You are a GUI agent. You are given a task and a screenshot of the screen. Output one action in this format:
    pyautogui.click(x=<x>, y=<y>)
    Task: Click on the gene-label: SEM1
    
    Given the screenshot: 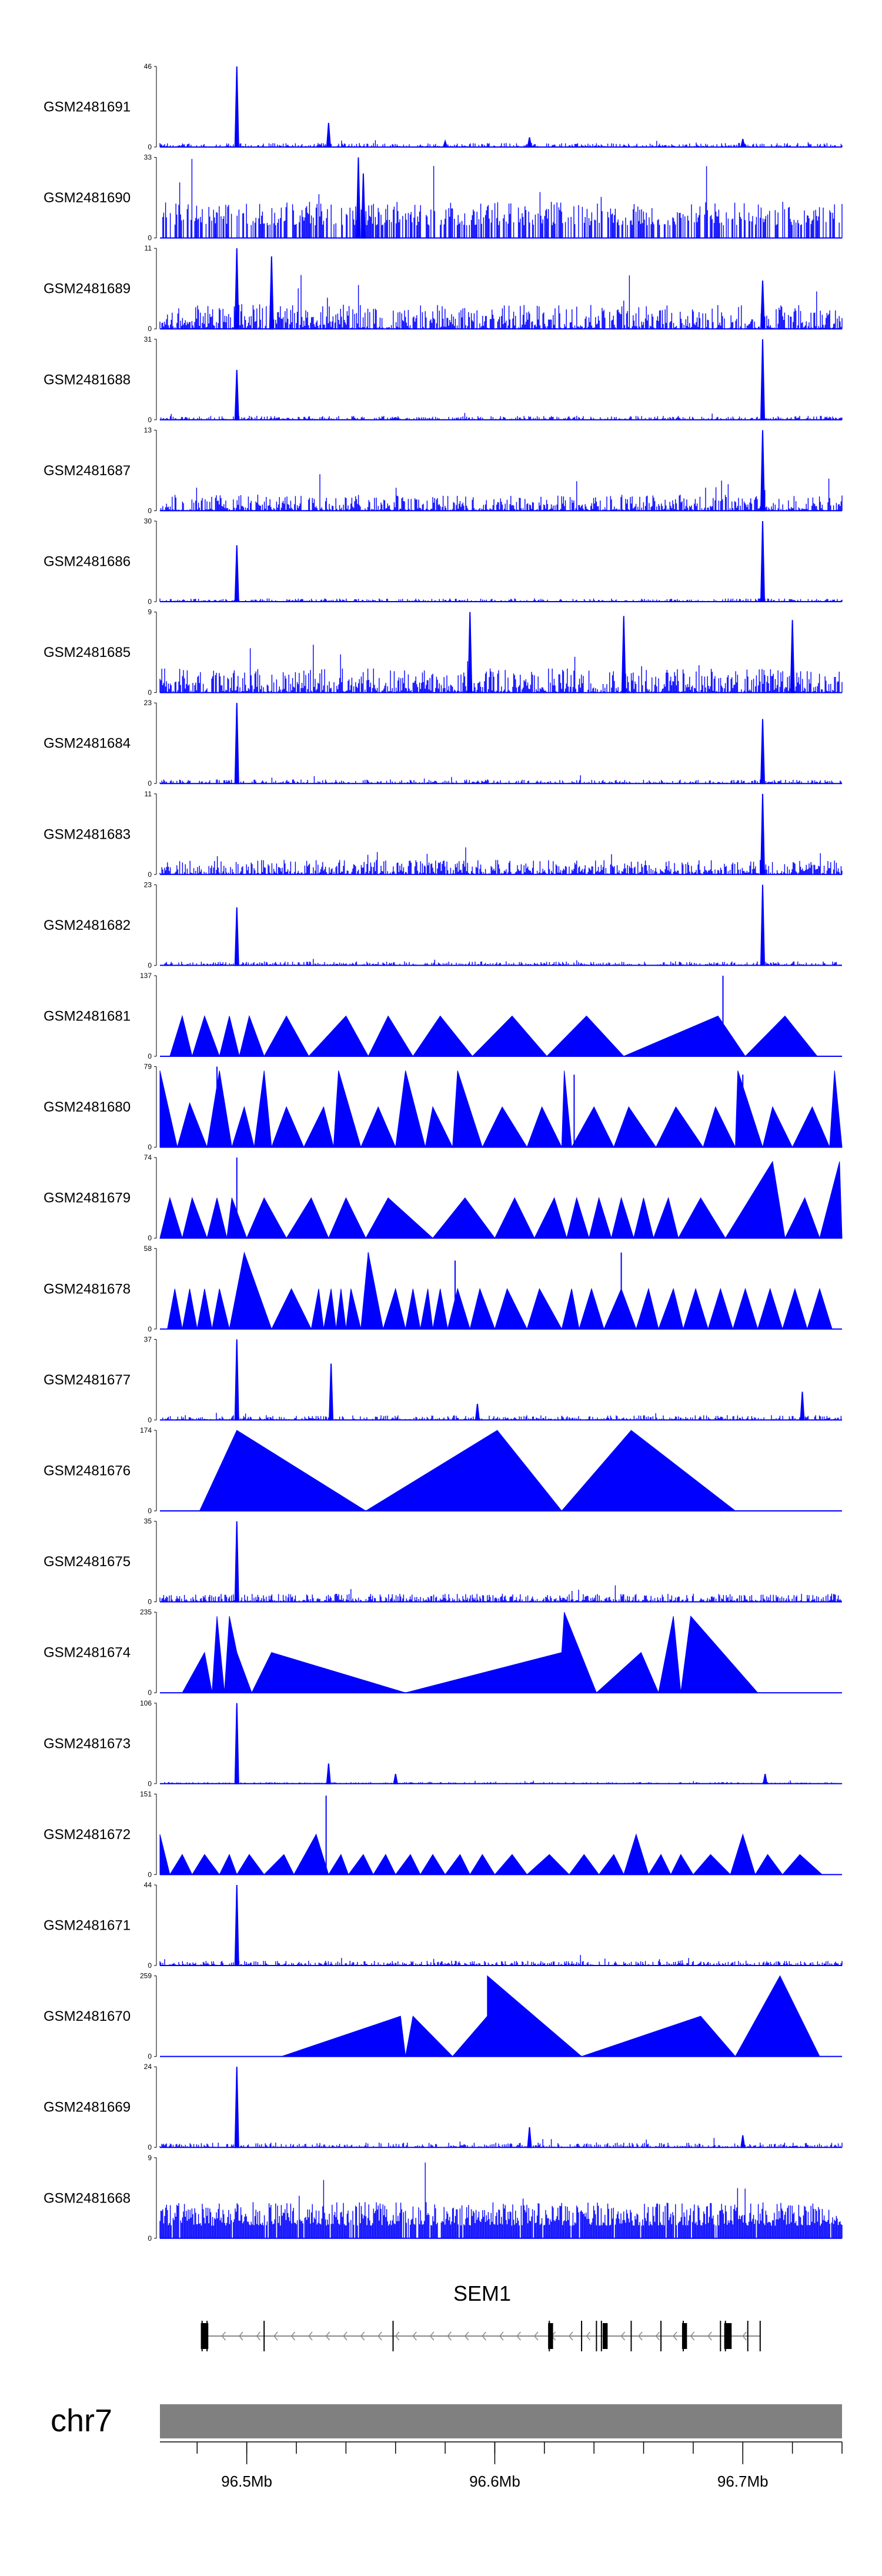 What is the action you would take?
    pyautogui.click(x=482, y=2293)
    